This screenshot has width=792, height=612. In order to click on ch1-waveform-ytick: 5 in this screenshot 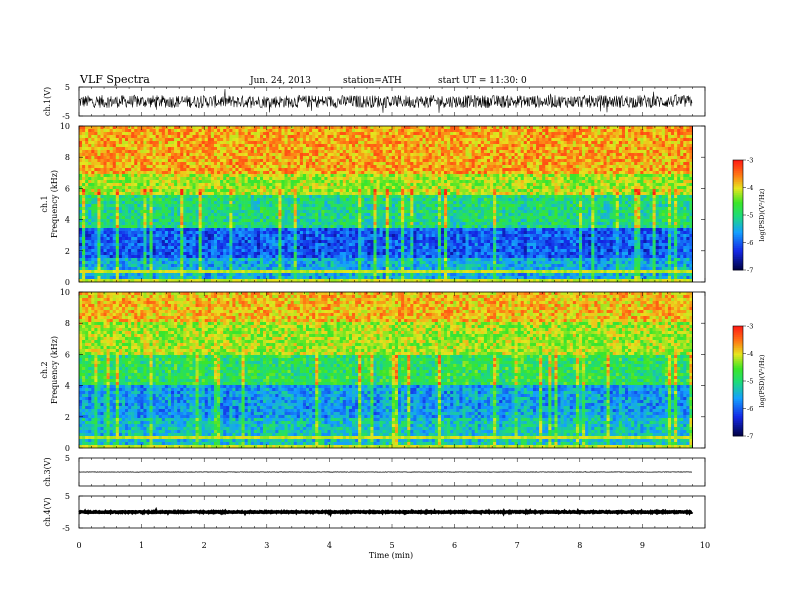, I will do `click(67, 87)`.